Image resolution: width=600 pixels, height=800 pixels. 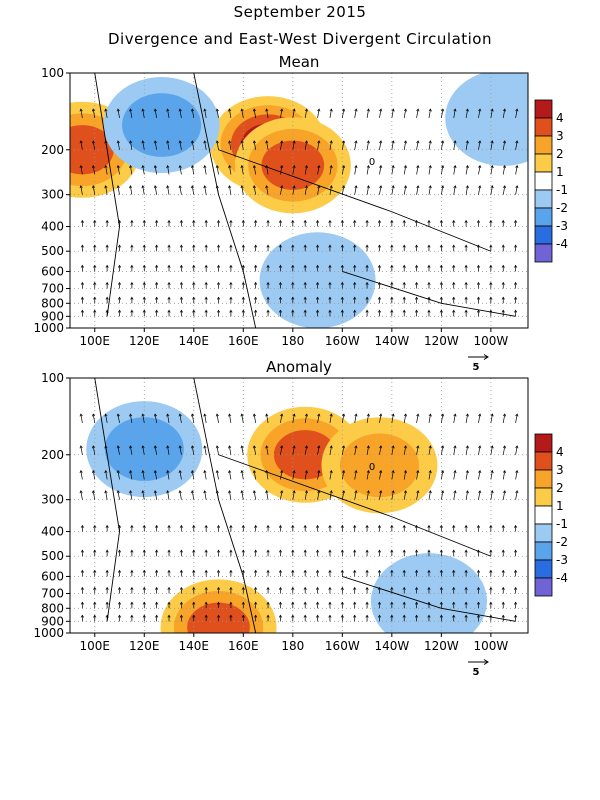 I want to click on panel-title: Mean, so click(x=299, y=62).